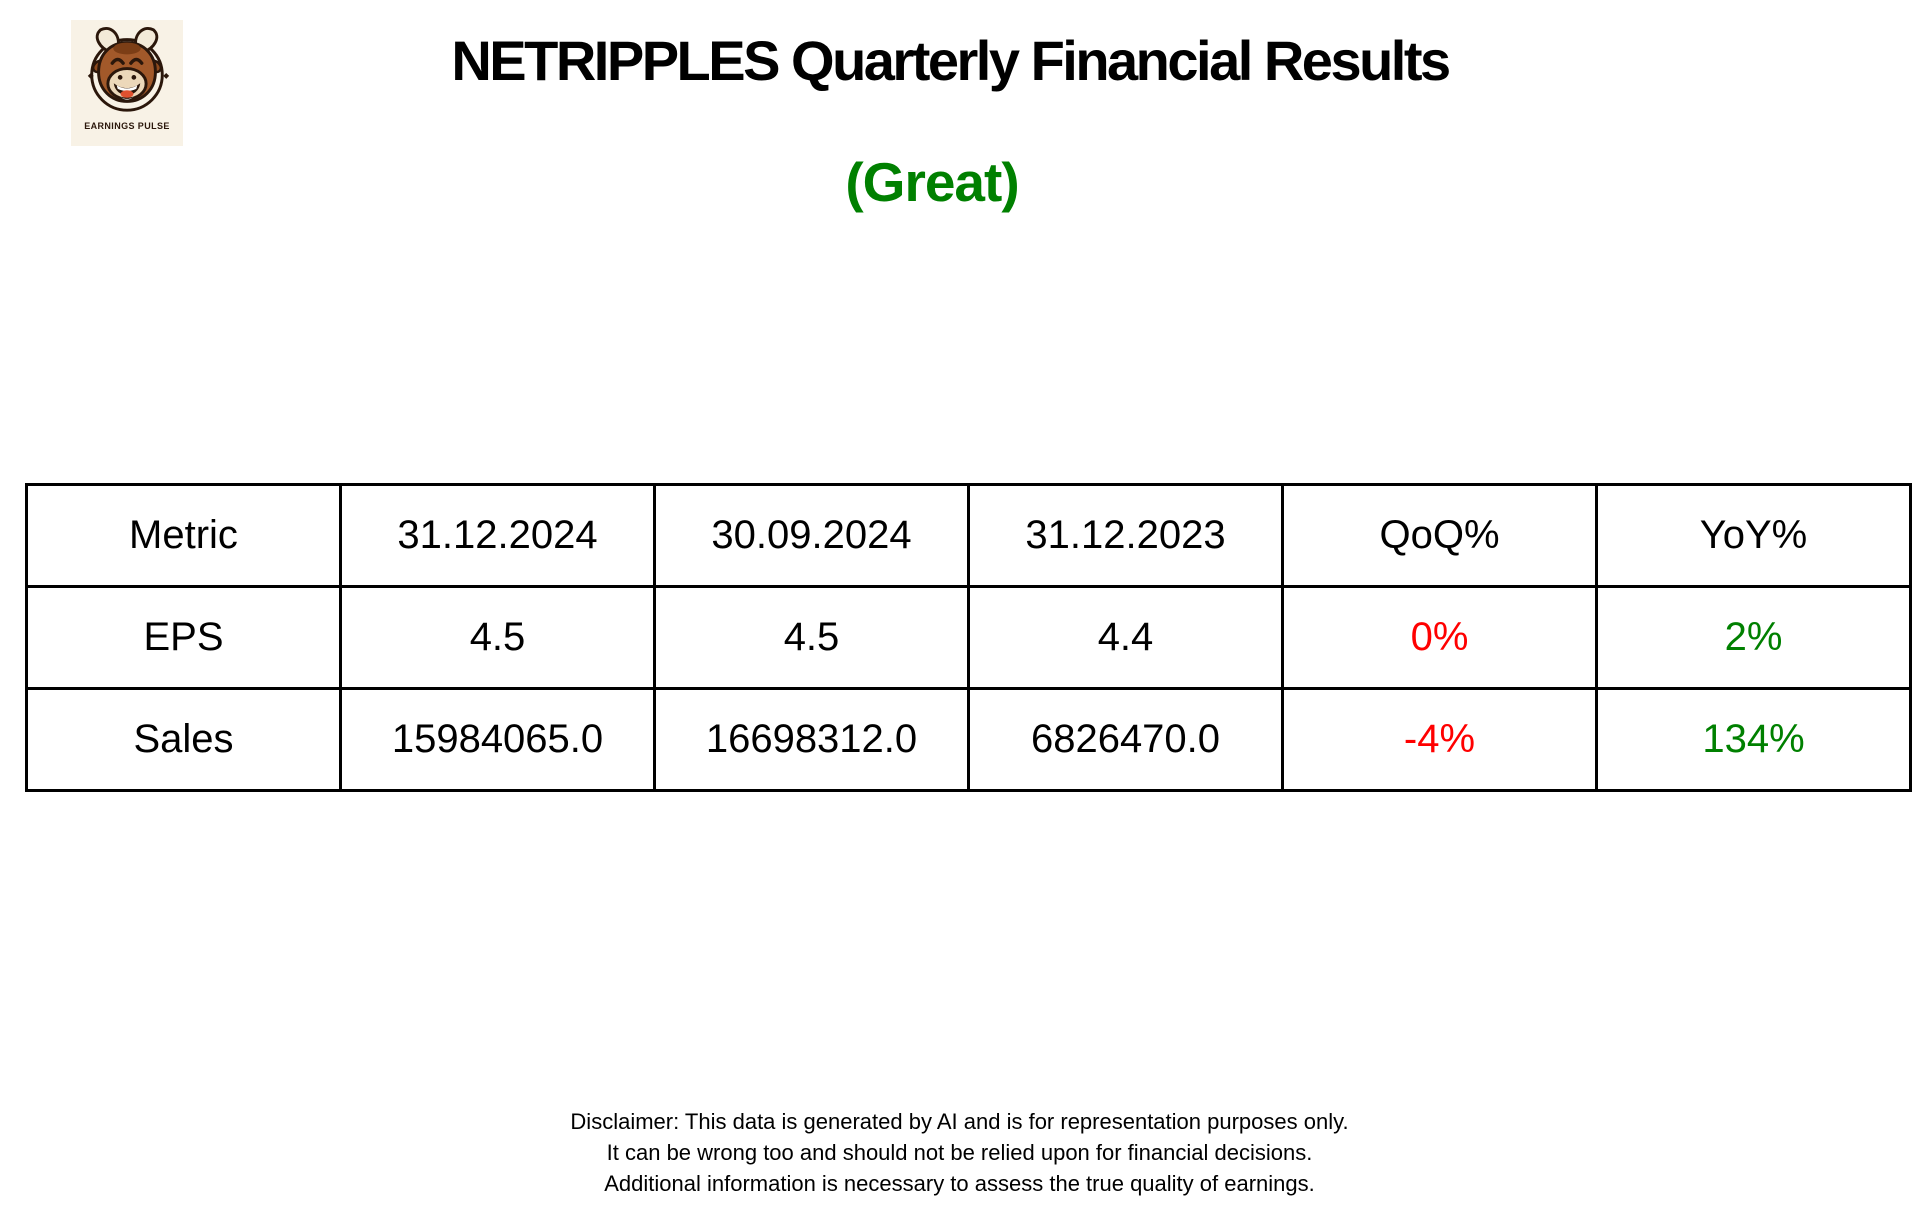  What do you see at coordinates (1753, 535) in the screenshot?
I see `col-header-yoy: YoY%` at bounding box center [1753, 535].